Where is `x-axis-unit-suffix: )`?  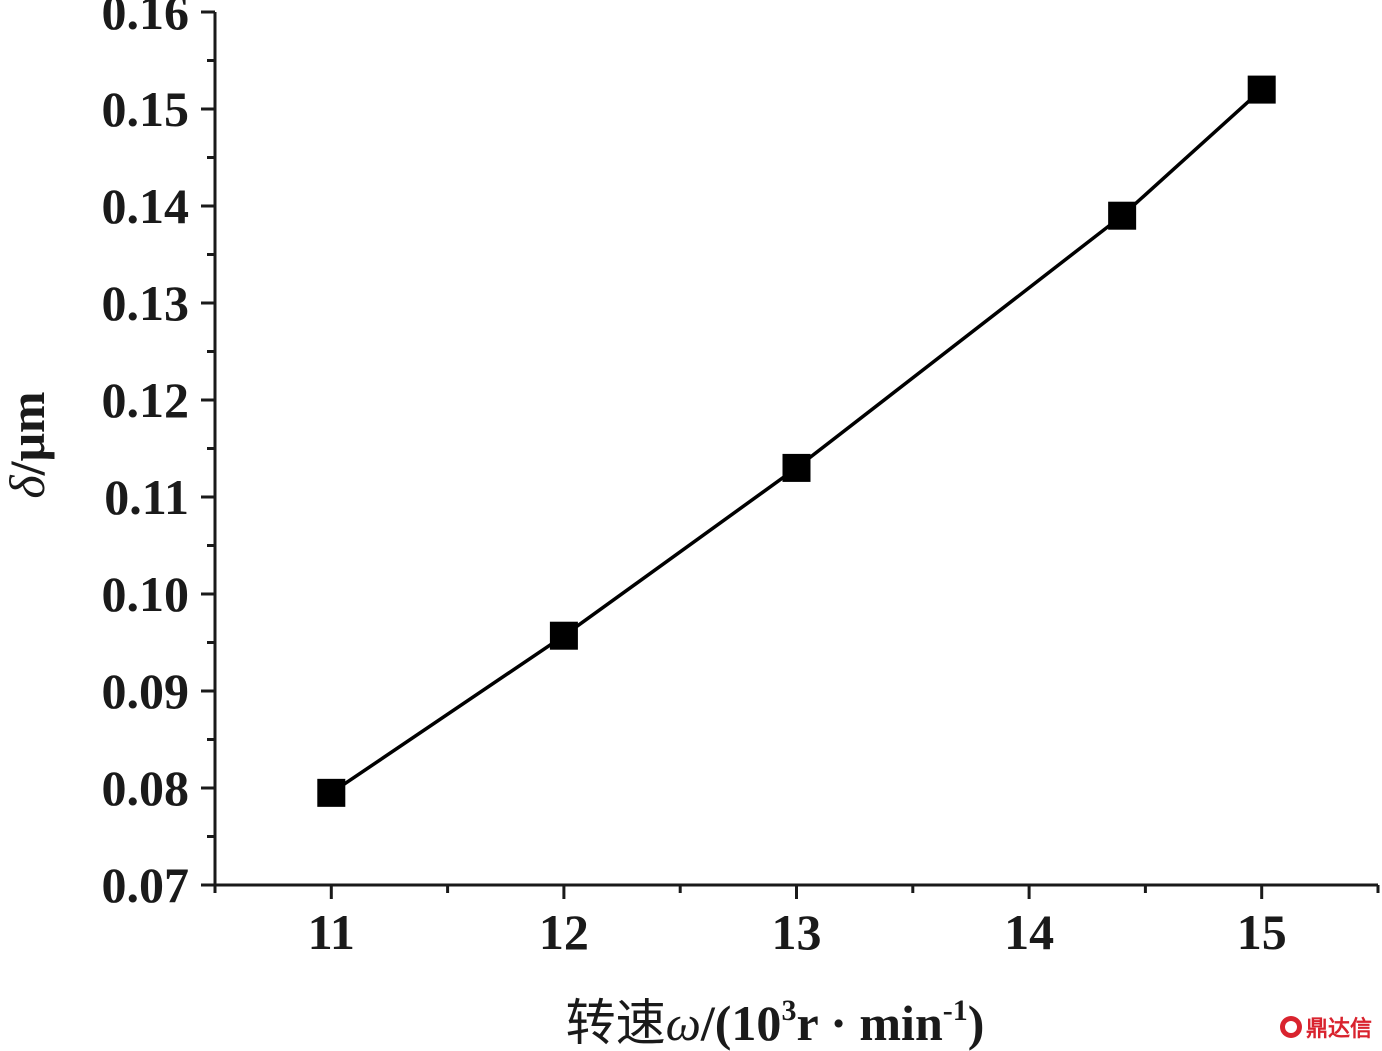 x-axis-unit-suffix: ) is located at coordinates (976, 1023).